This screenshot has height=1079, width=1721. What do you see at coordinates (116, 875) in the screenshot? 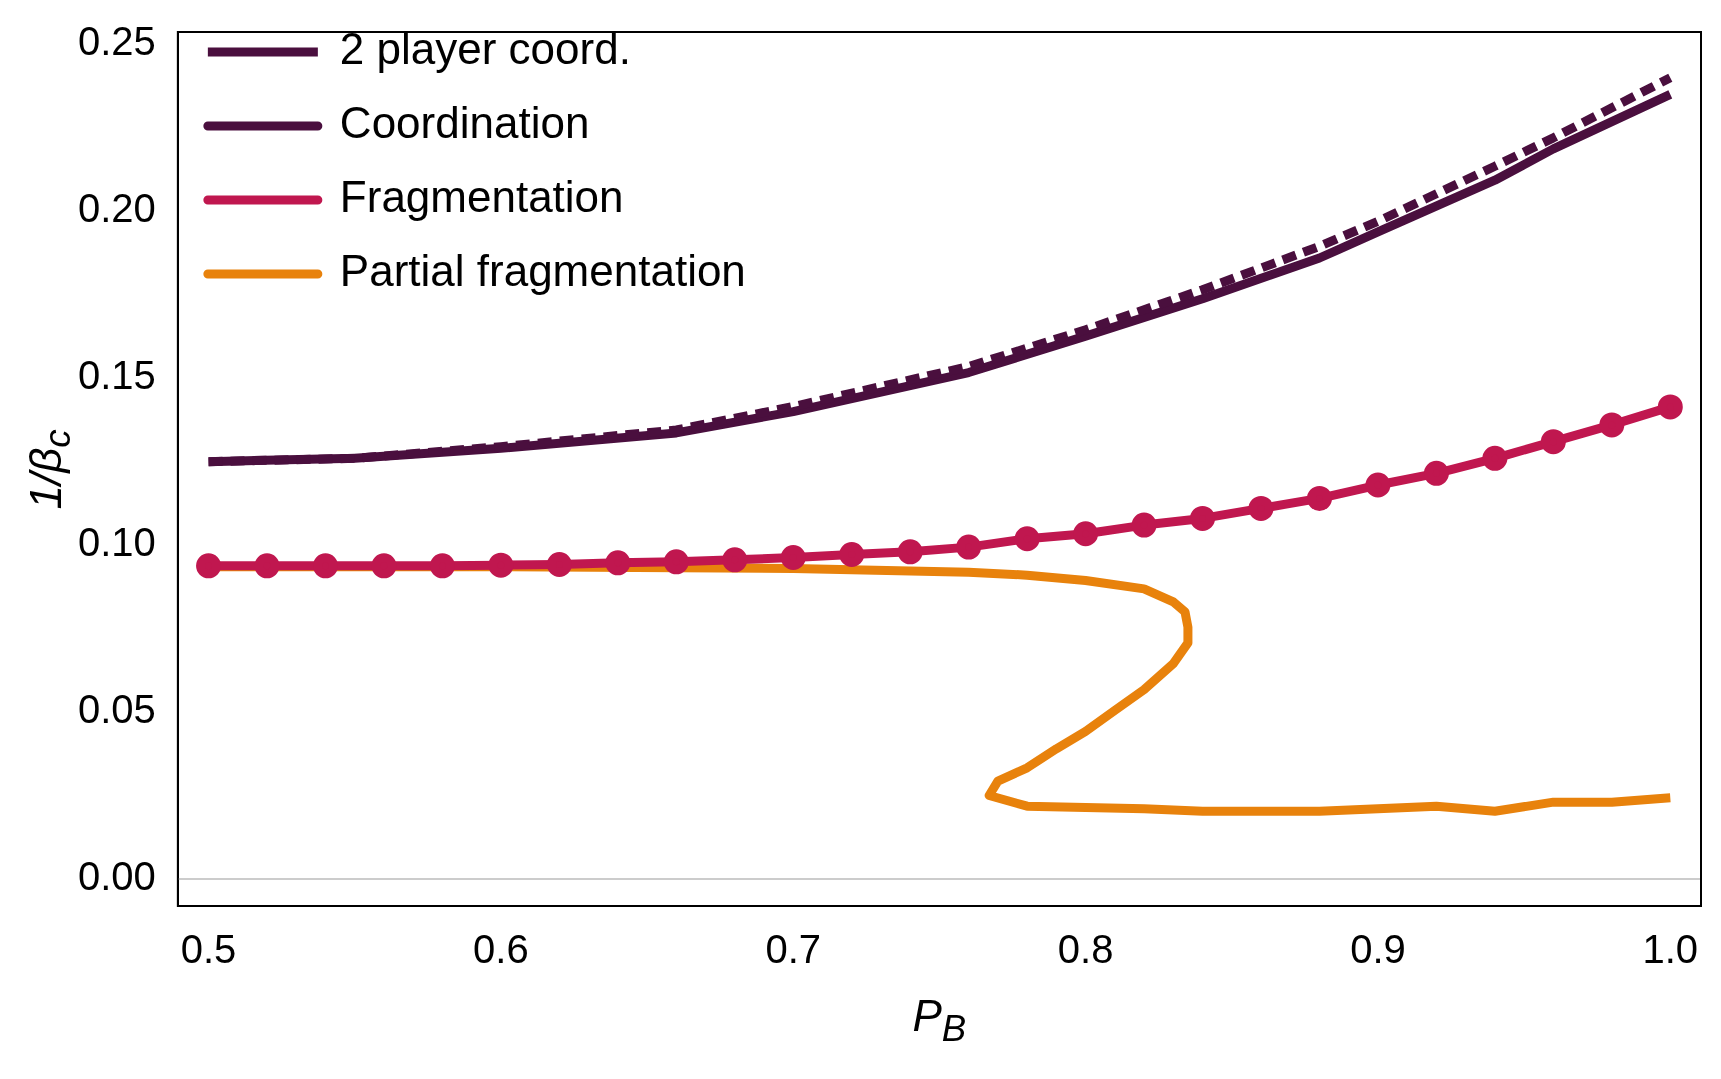
I see `y-tick-label: 0.00` at bounding box center [116, 875].